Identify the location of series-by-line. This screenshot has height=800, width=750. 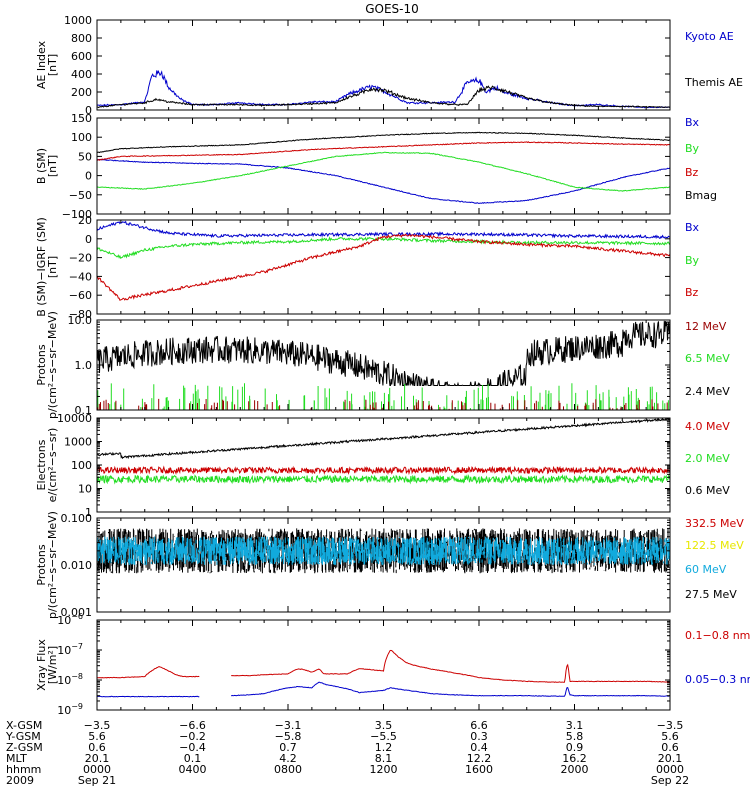
(383, 171).